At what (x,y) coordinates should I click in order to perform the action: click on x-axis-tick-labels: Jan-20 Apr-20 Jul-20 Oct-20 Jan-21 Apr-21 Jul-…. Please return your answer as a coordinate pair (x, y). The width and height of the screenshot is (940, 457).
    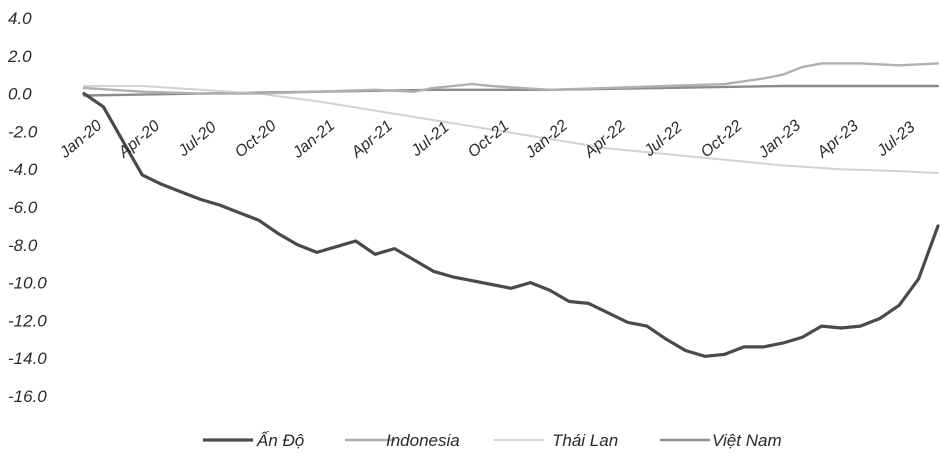
    Looking at the image, I should click on (487, 139).